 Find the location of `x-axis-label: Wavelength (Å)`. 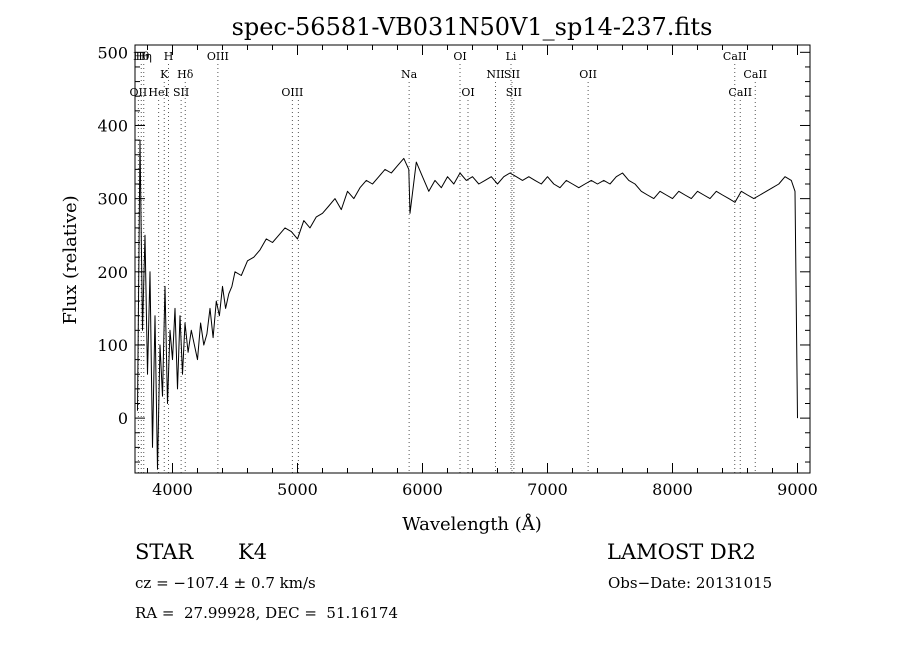

x-axis-label: Wavelength (Å) is located at coordinates (472, 524).